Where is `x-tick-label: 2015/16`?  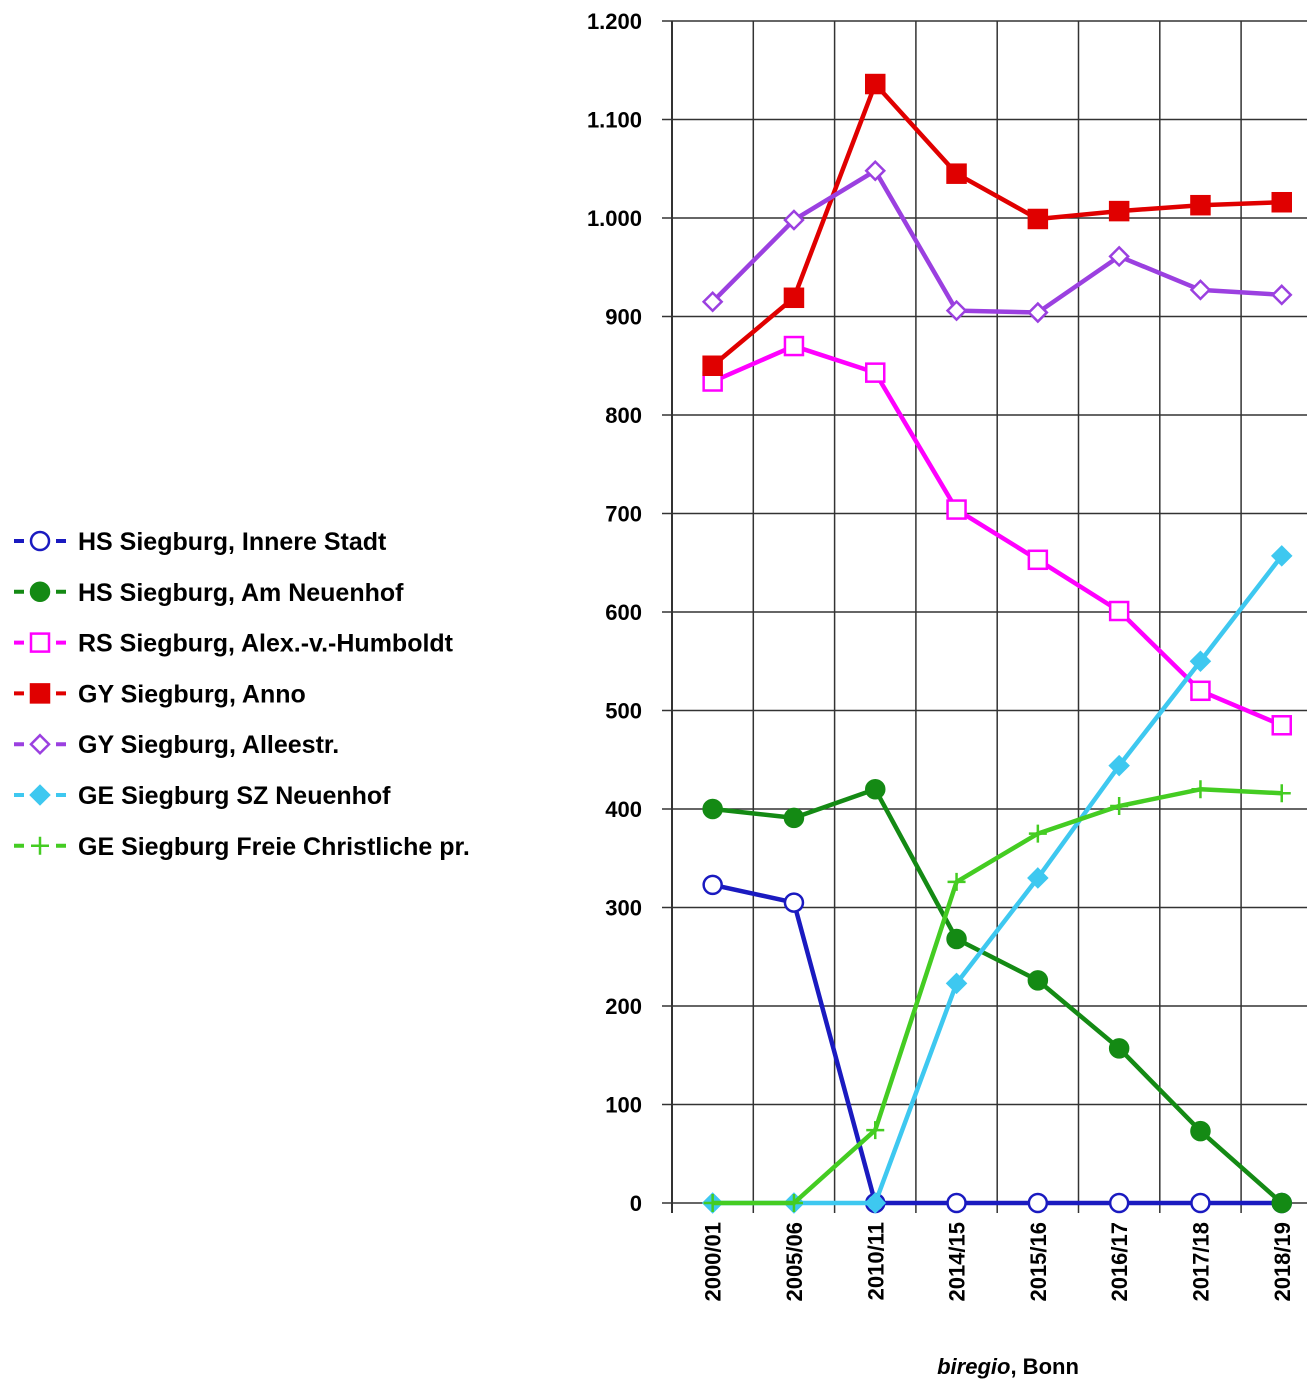
x-tick-label: 2015/16 is located at coordinates (1038, 1262).